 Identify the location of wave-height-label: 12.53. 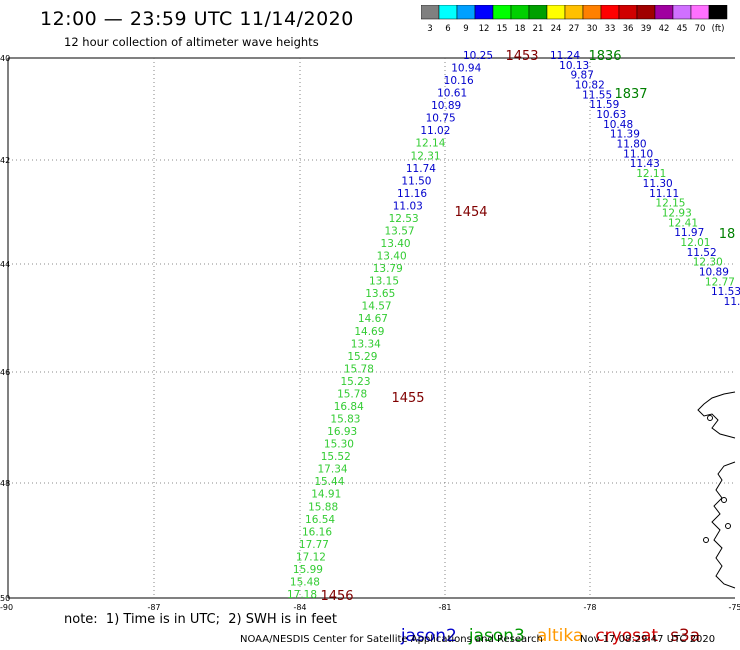
(404, 219).